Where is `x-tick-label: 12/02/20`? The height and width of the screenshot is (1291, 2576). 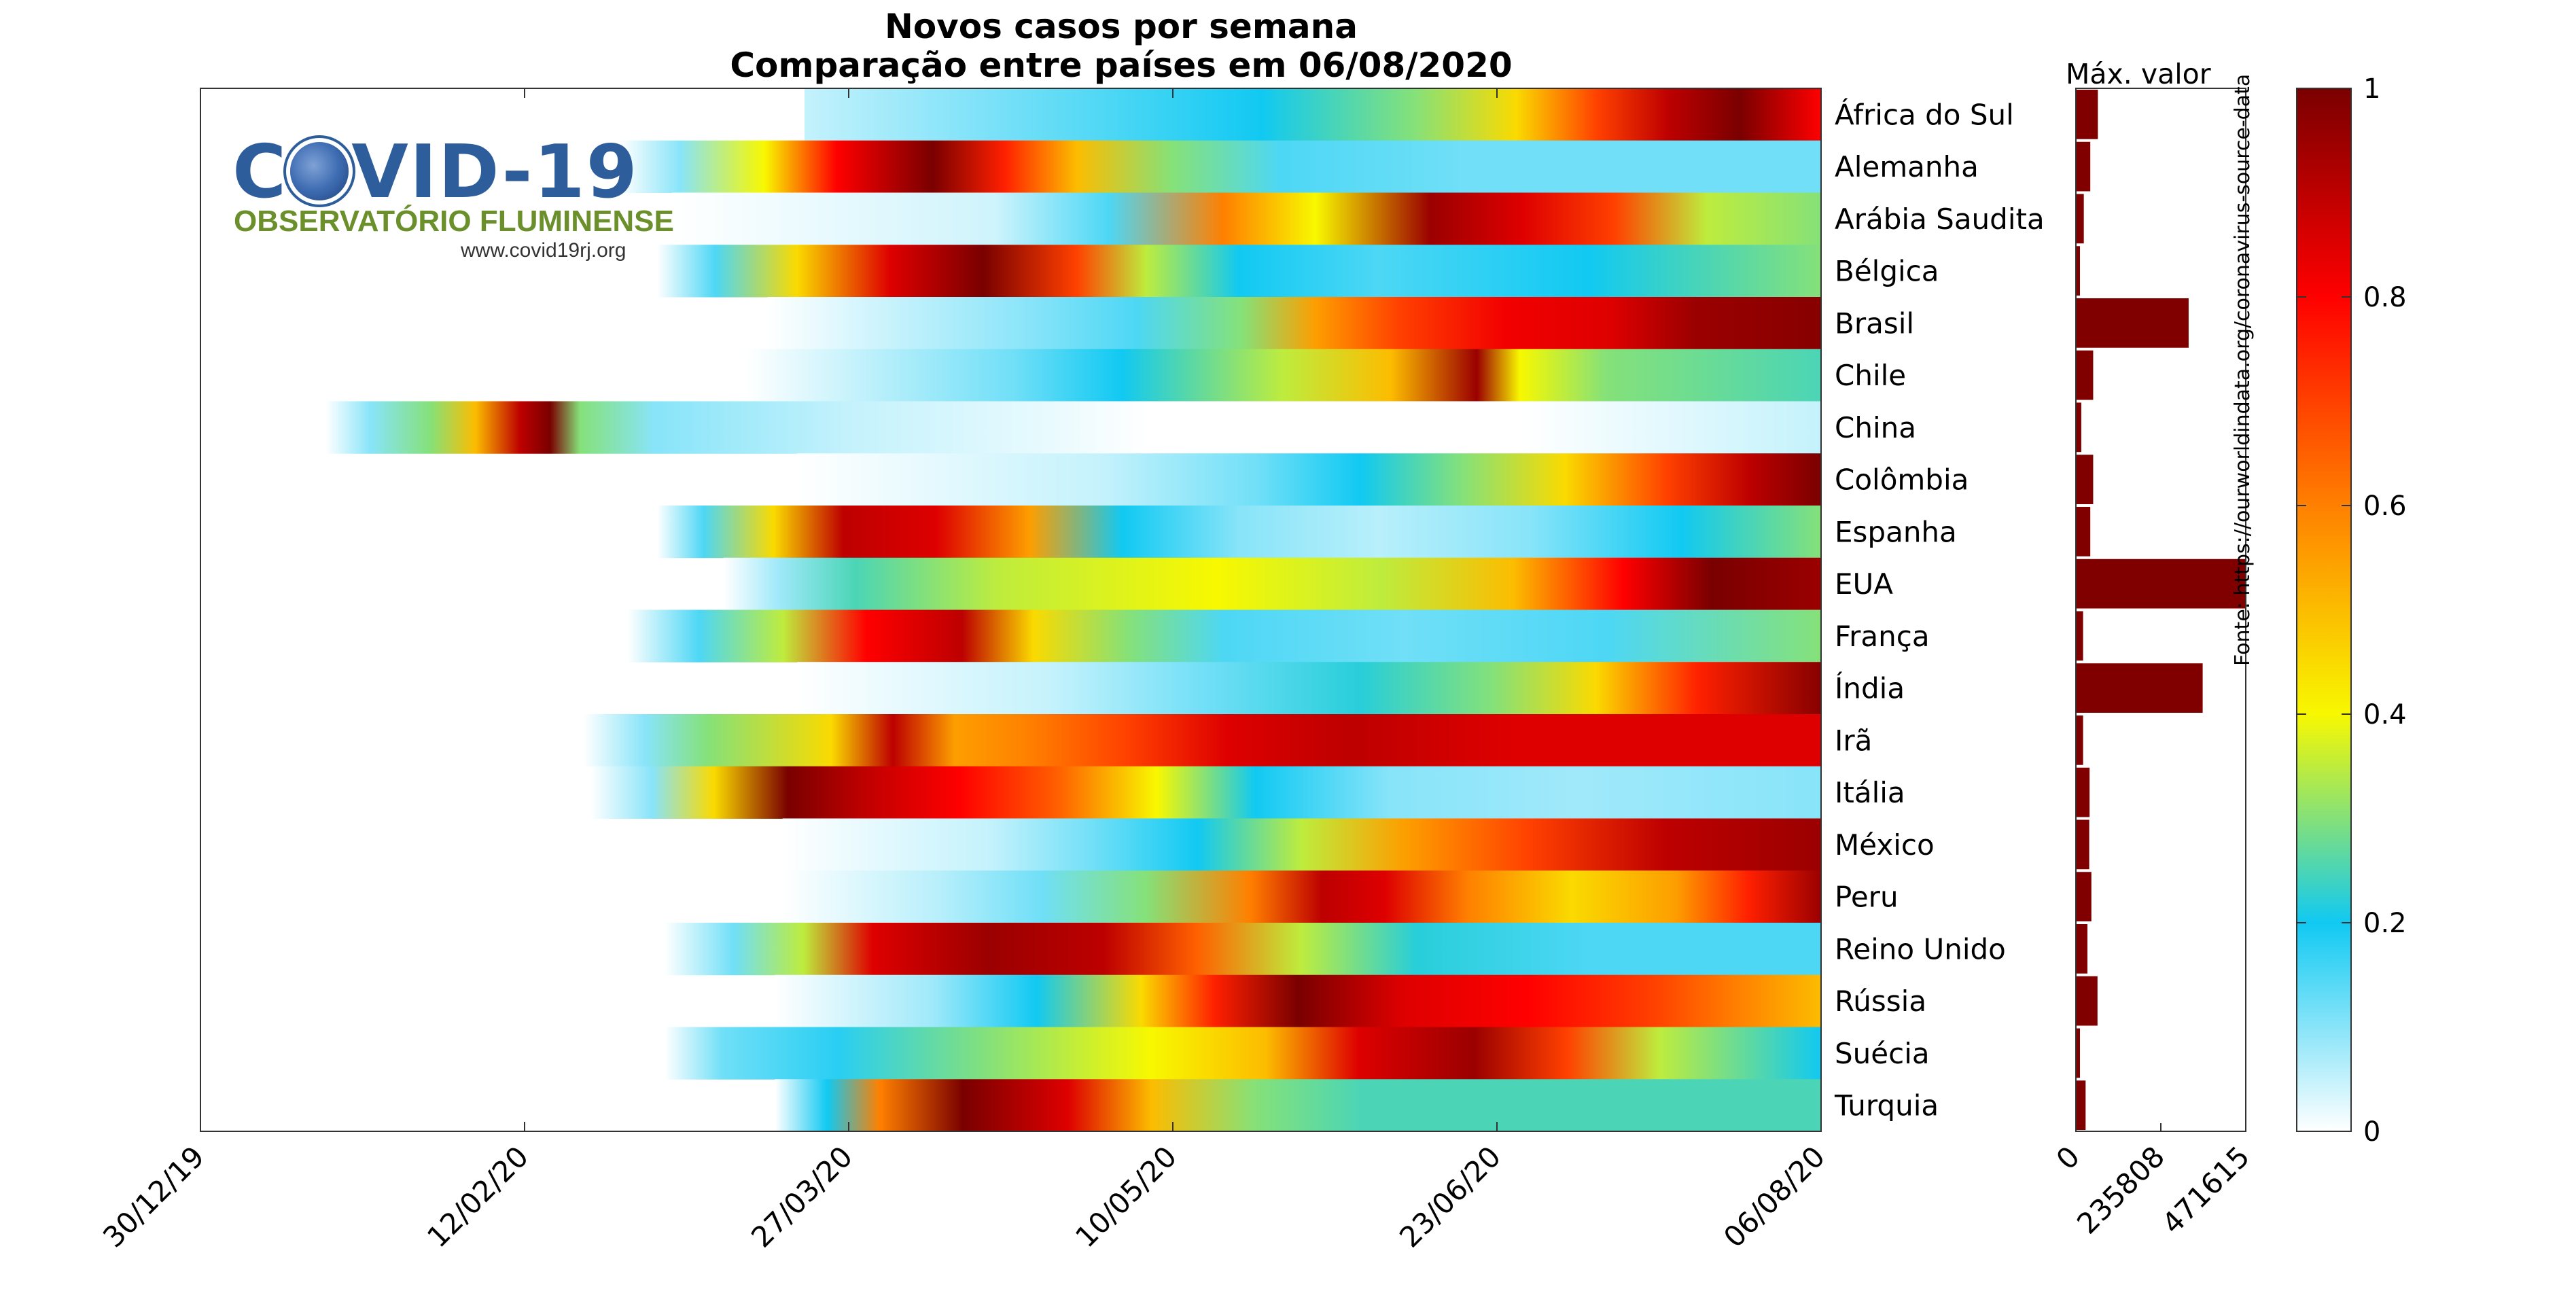
x-tick-label: 12/02/20 is located at coordinates (478, 1196).